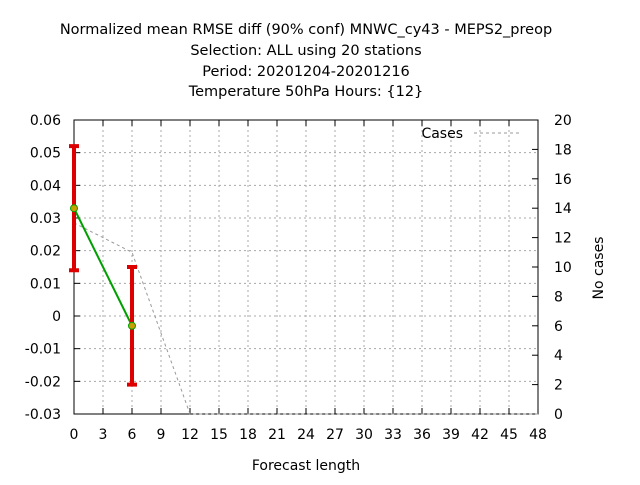 The height and width of the screenshot is (485, 640). I want to click on x-tick-label: 30, so click(364, 435).